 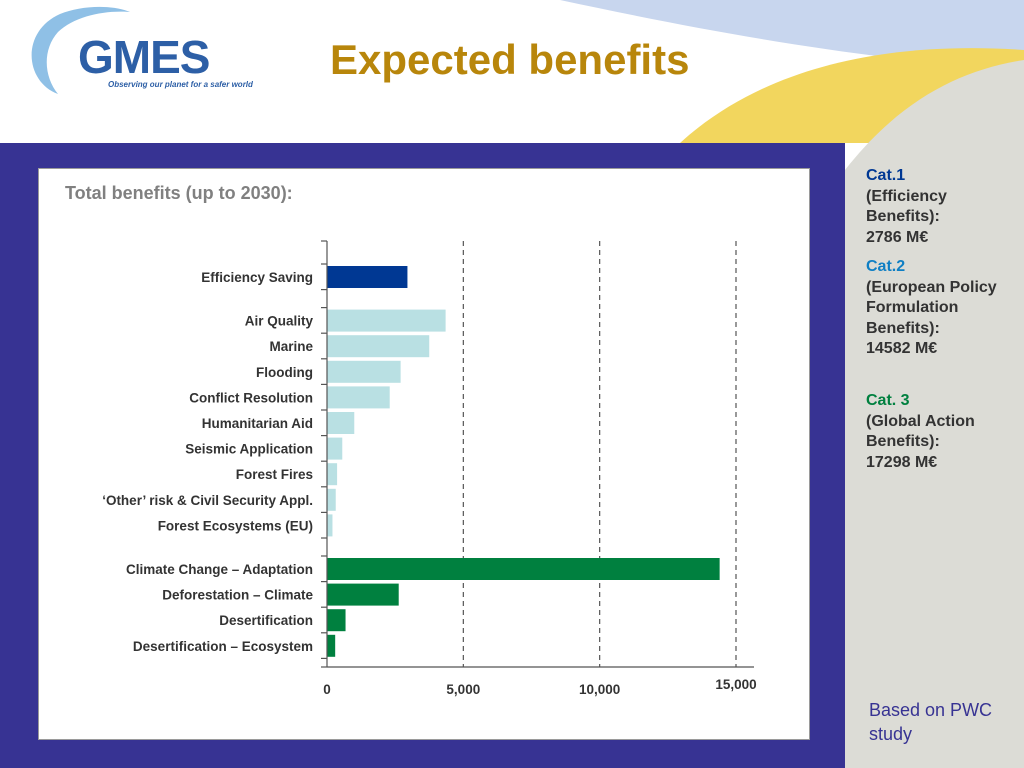 What do you see at coordinates (510, 59) in the screenshot?
I see `slide-title: Expected benefits` at bounding box center [510, 59].